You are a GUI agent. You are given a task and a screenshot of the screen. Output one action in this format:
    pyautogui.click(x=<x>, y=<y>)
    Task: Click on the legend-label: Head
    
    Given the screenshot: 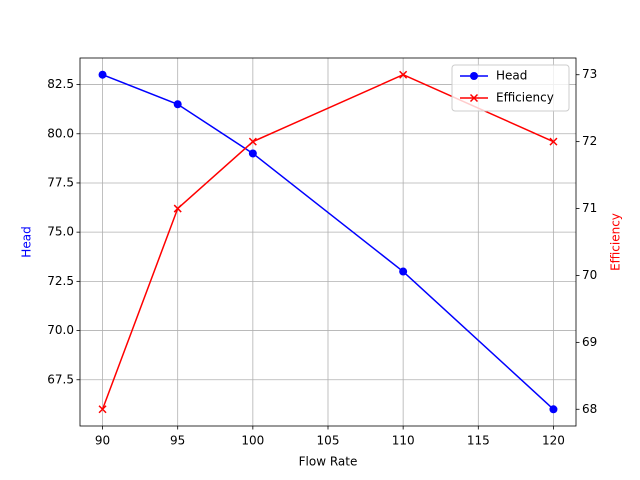 What is the action you would take?
    pyautogui.click(x=511, y=76)
    